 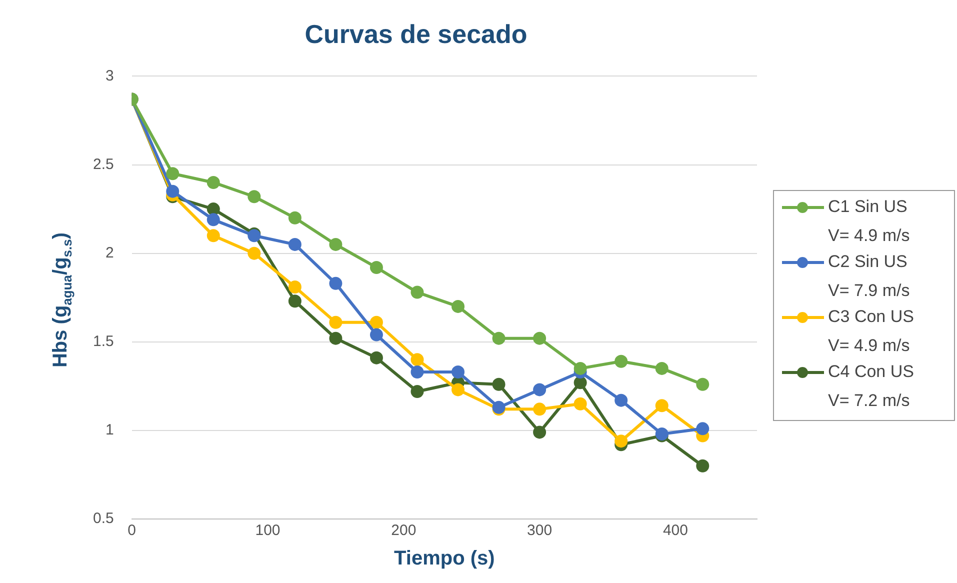 What do you see at coordinates (132, 531) in the screenshot?
I see `x-tick-label: 0` at bounding box center [132, 531].